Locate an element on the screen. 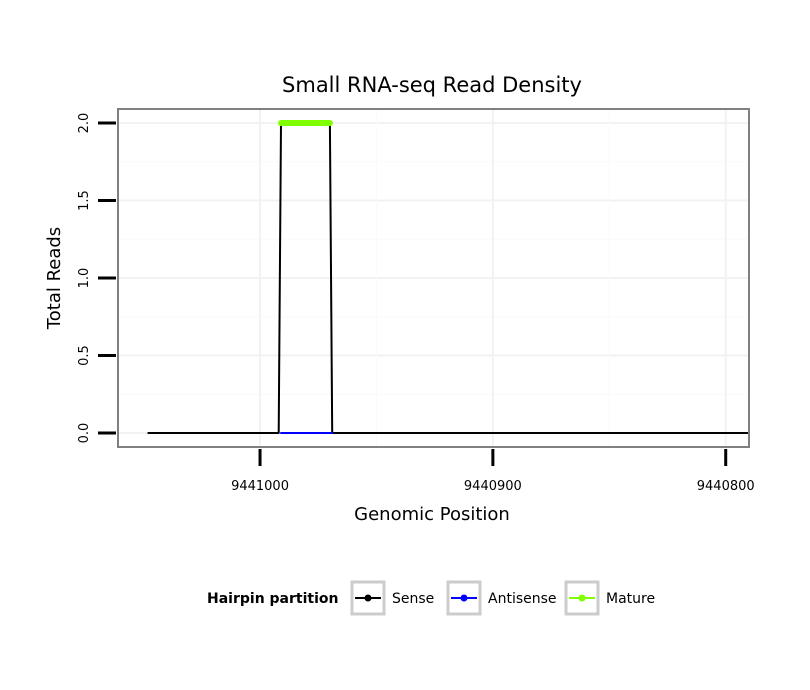 Image resolution: width=810 pixels, height=690 pixels. y-axis: 0.0 0.5 1.0 1.5 2.0 is located at coordinates (96, 278).